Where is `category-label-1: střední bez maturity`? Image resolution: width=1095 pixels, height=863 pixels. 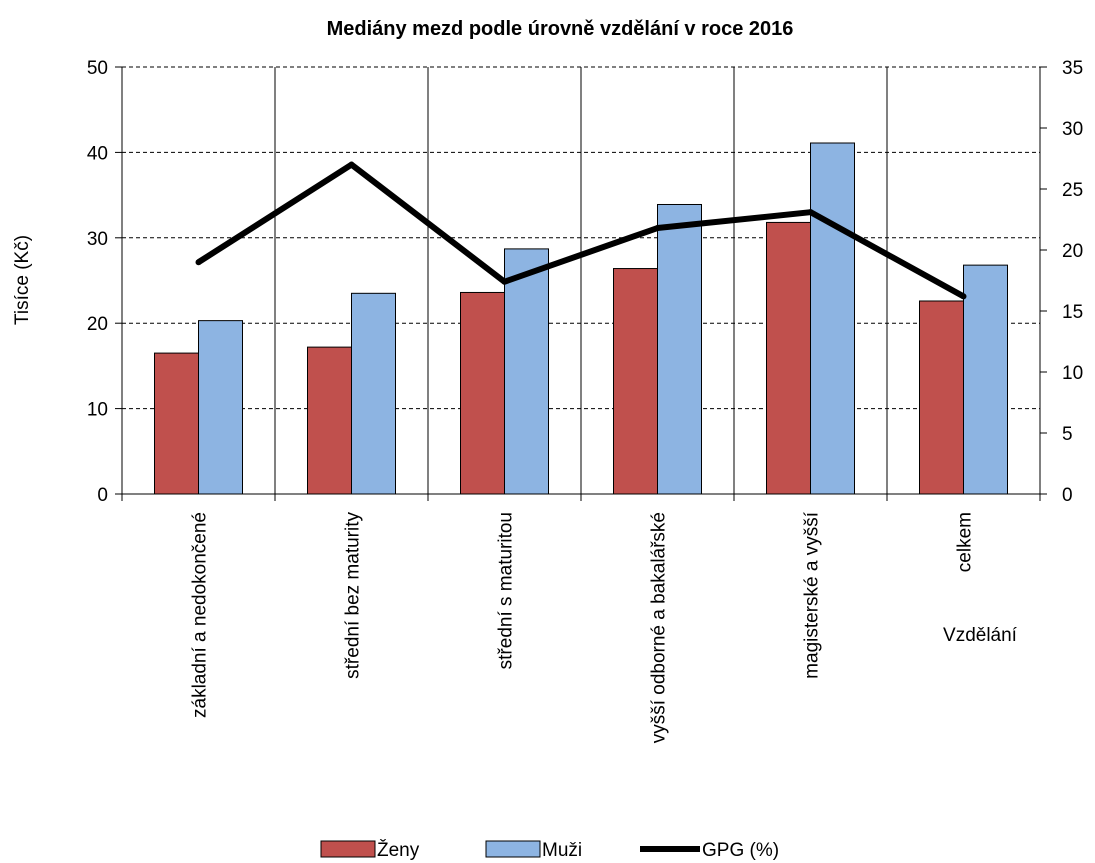
category-label-1: střední bez maturity is located at coordinates (353, 595).